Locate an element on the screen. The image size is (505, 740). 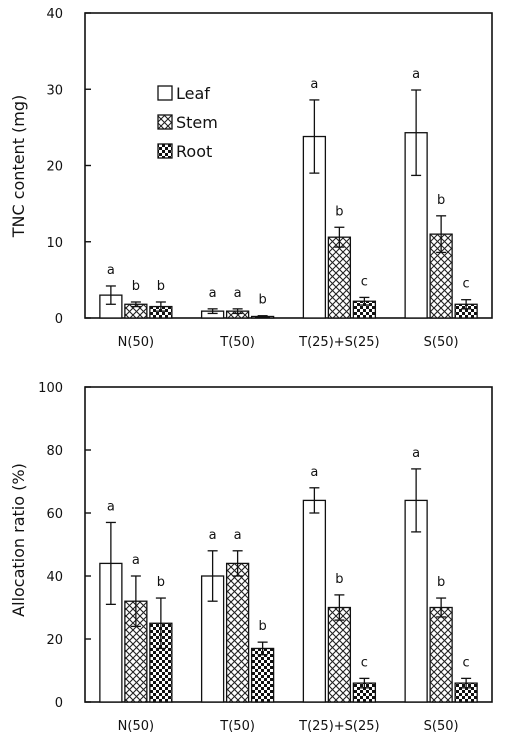
y-tick-label: 10 is located at coordinates (54, 243).